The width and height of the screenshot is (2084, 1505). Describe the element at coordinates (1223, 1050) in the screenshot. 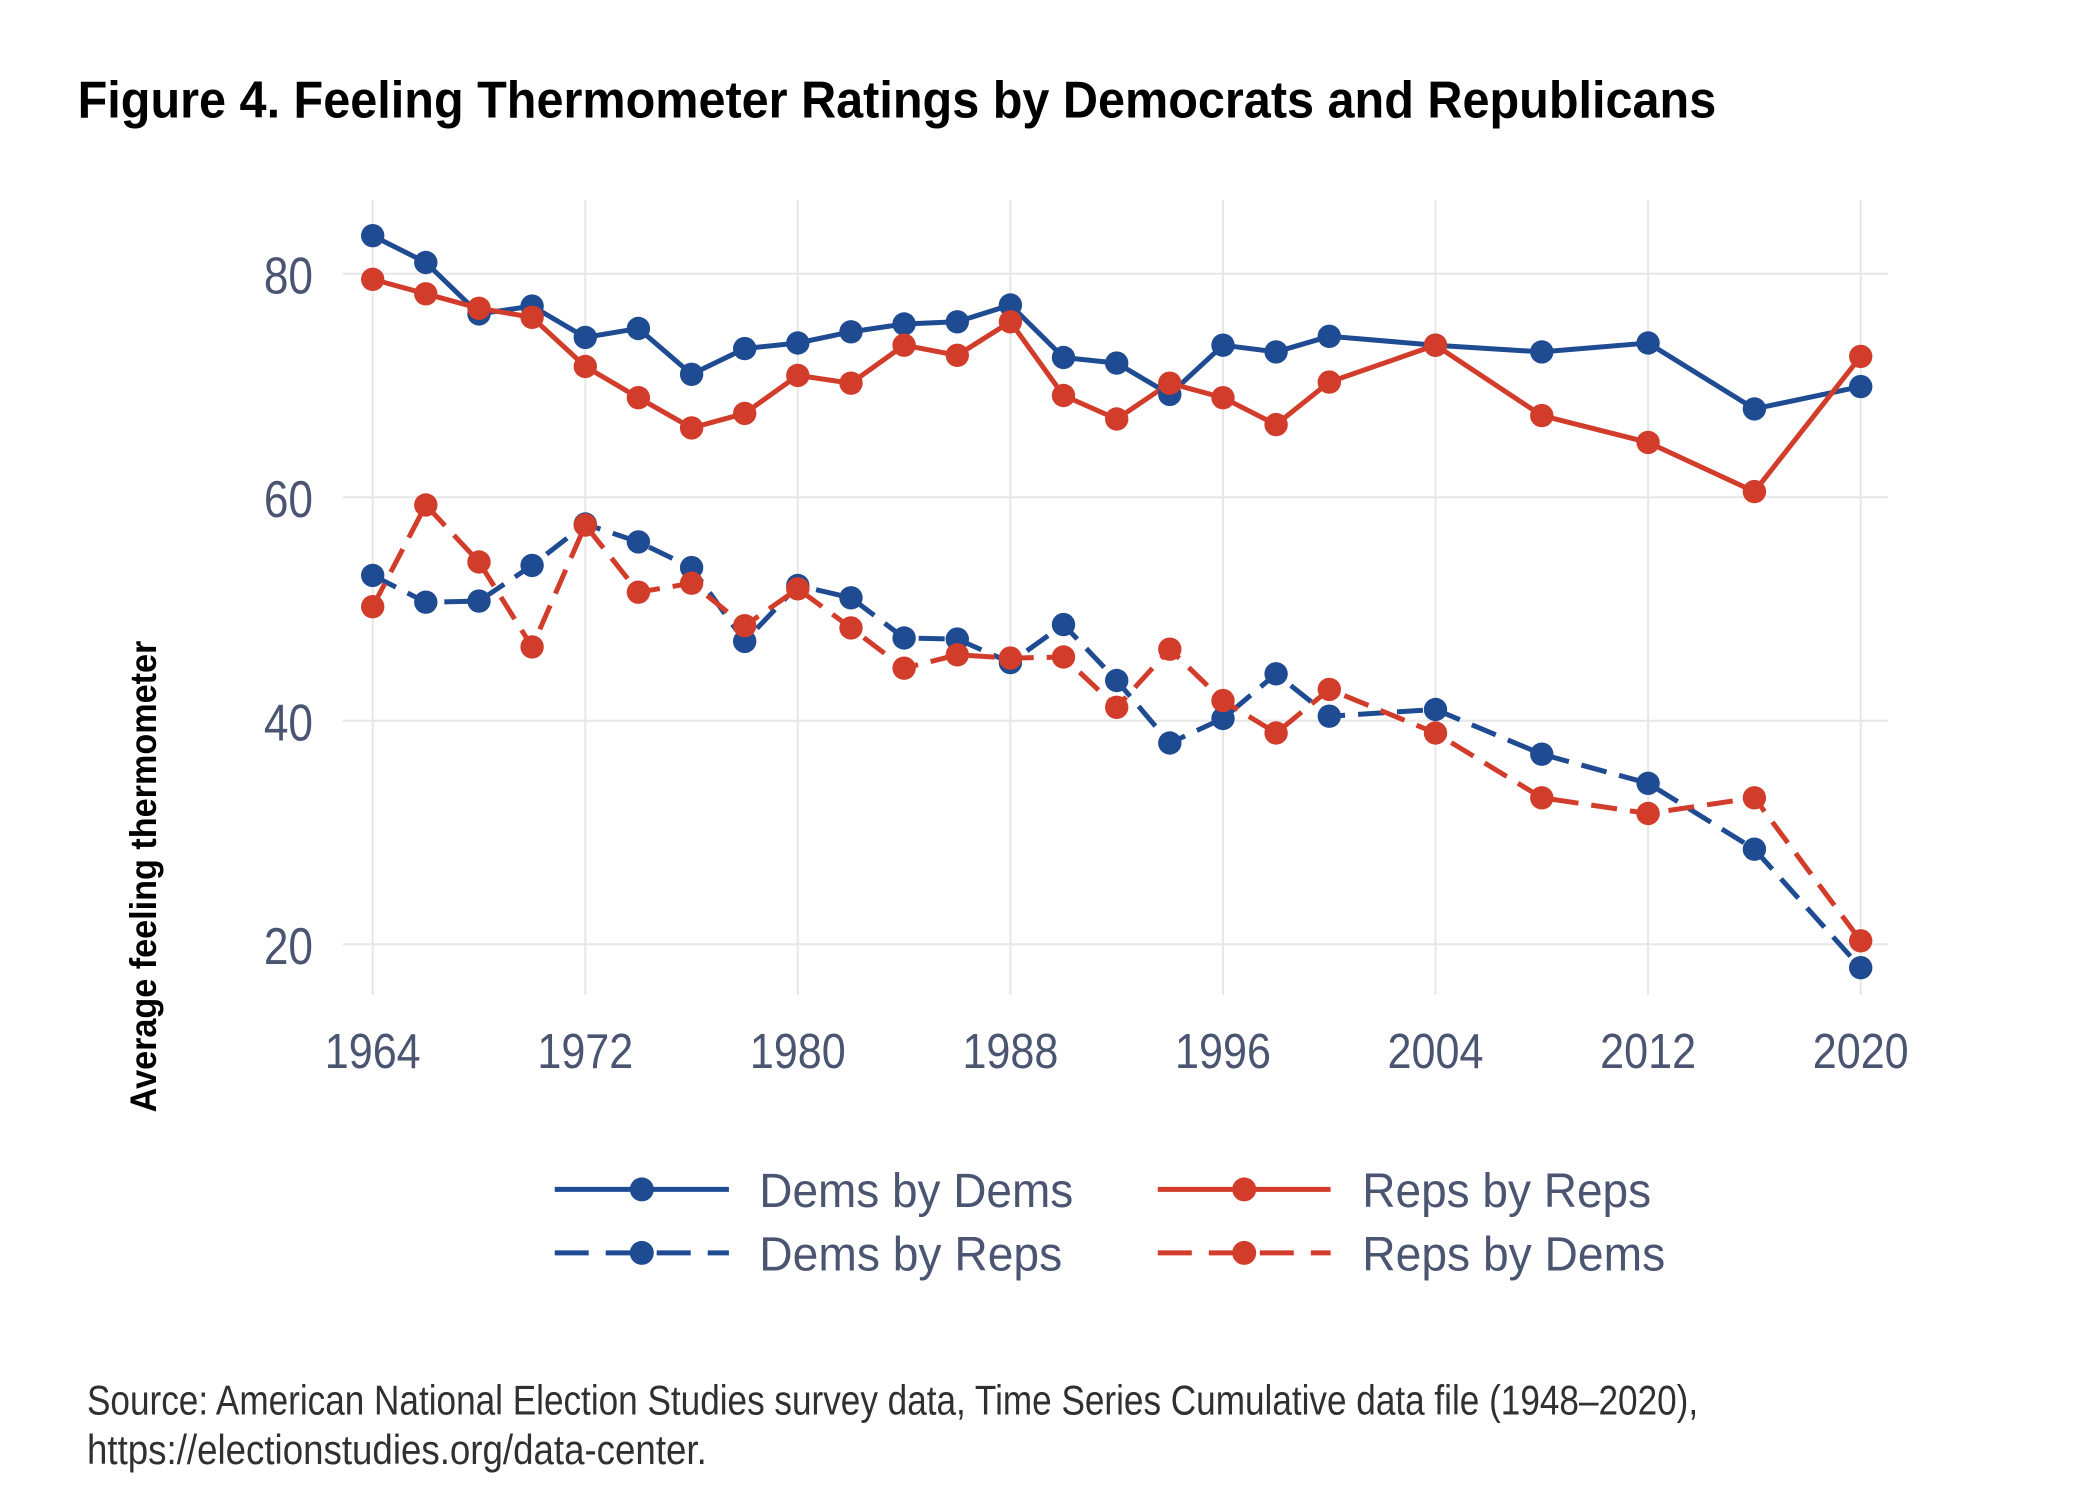

I see `svg-text: 1996` at that location.